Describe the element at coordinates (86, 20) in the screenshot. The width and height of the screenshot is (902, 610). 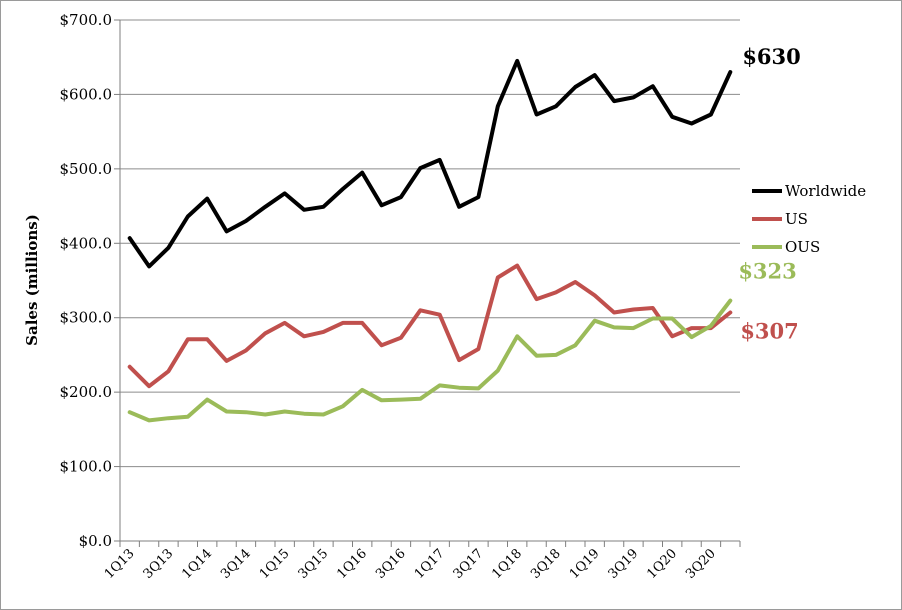
I see `y-tick-label: $700.0` at that location.